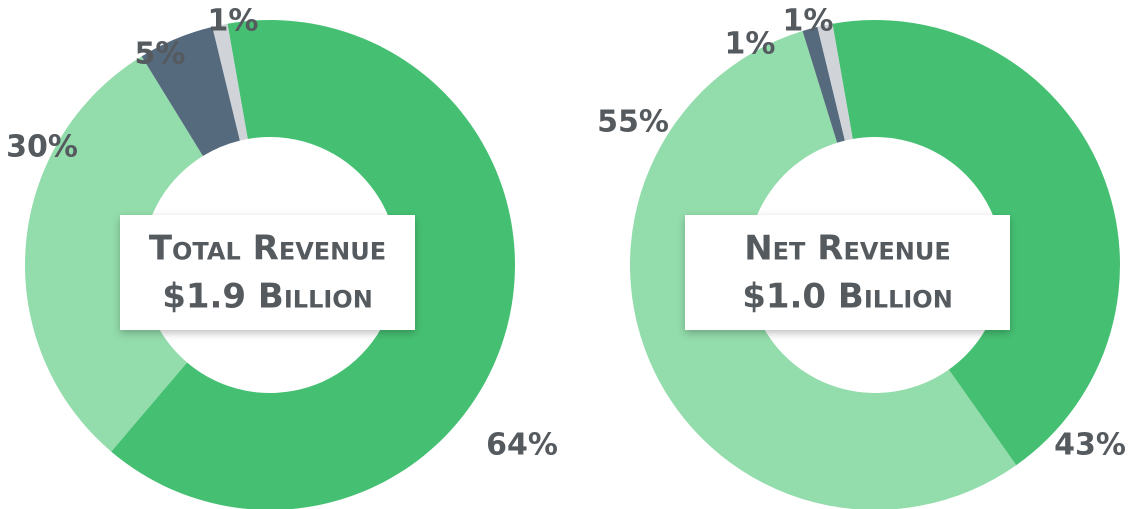 The width and height of the screenshot is (1132, 509). What do you see at coordinates (267, 297) in the screenshot?
I see `chart-subtitle: $1.9 Billion` at bounding box center [267, 297].